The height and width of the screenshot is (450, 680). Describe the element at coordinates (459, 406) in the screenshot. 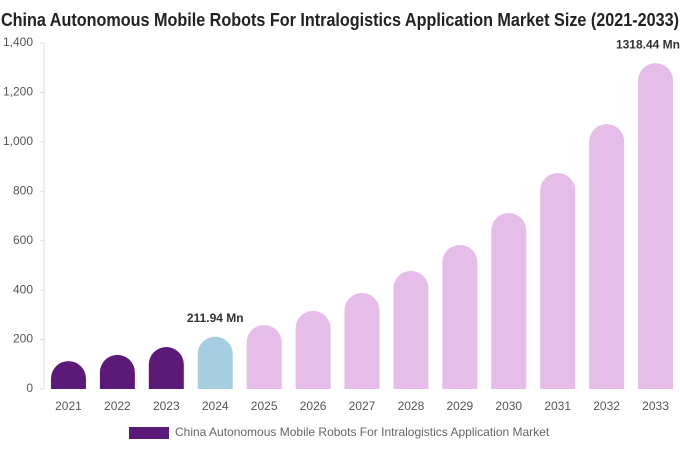

I see `x-tick-label: 2029` at that location.